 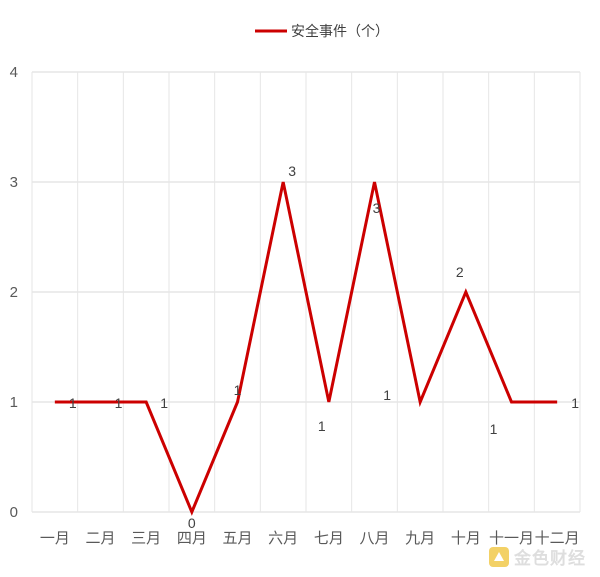 What do you see at coordinates (329, 538) in the screenshot?
I see `x-tick-label: 七月` at bounding box center [329, 538].